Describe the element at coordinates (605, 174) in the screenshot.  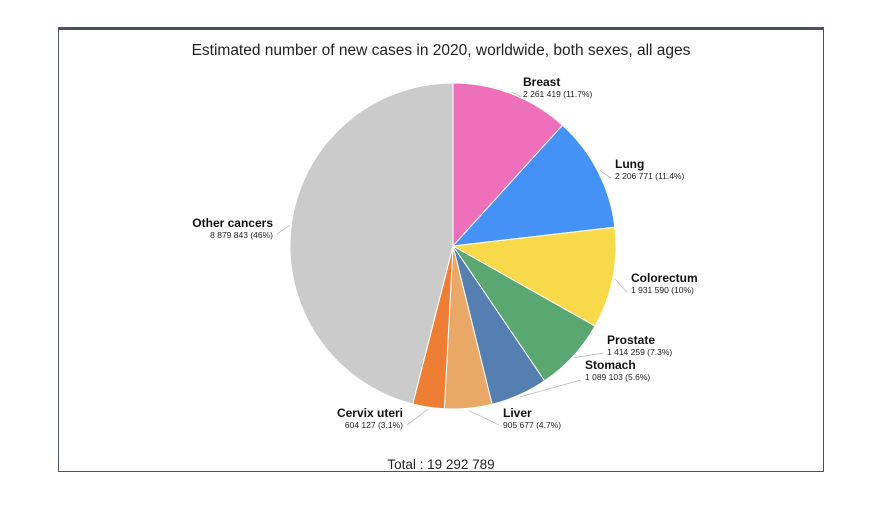
I see `leader-line-lung` at that location.